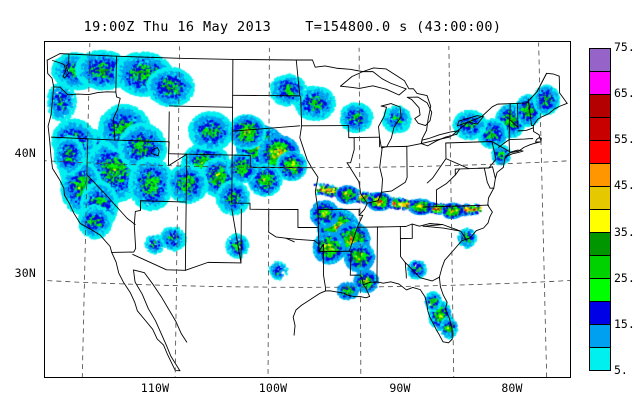 The height and width of the screenshot is (400, 640). What do you see at coordinates (624, 139) in the screenshot?
I see `colorbar-tick-55: 55.` at bounding box center [624, 139].